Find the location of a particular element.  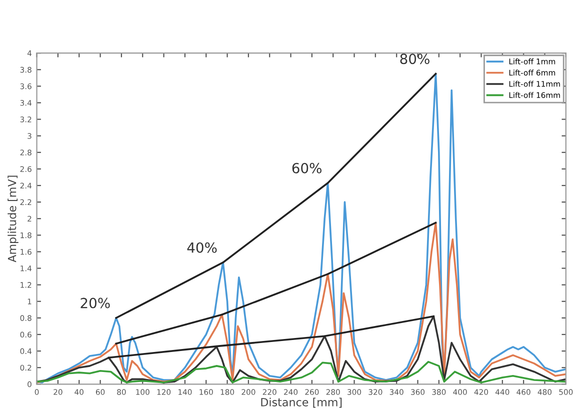

annotation: 20% is located at coordinates (95, 303).